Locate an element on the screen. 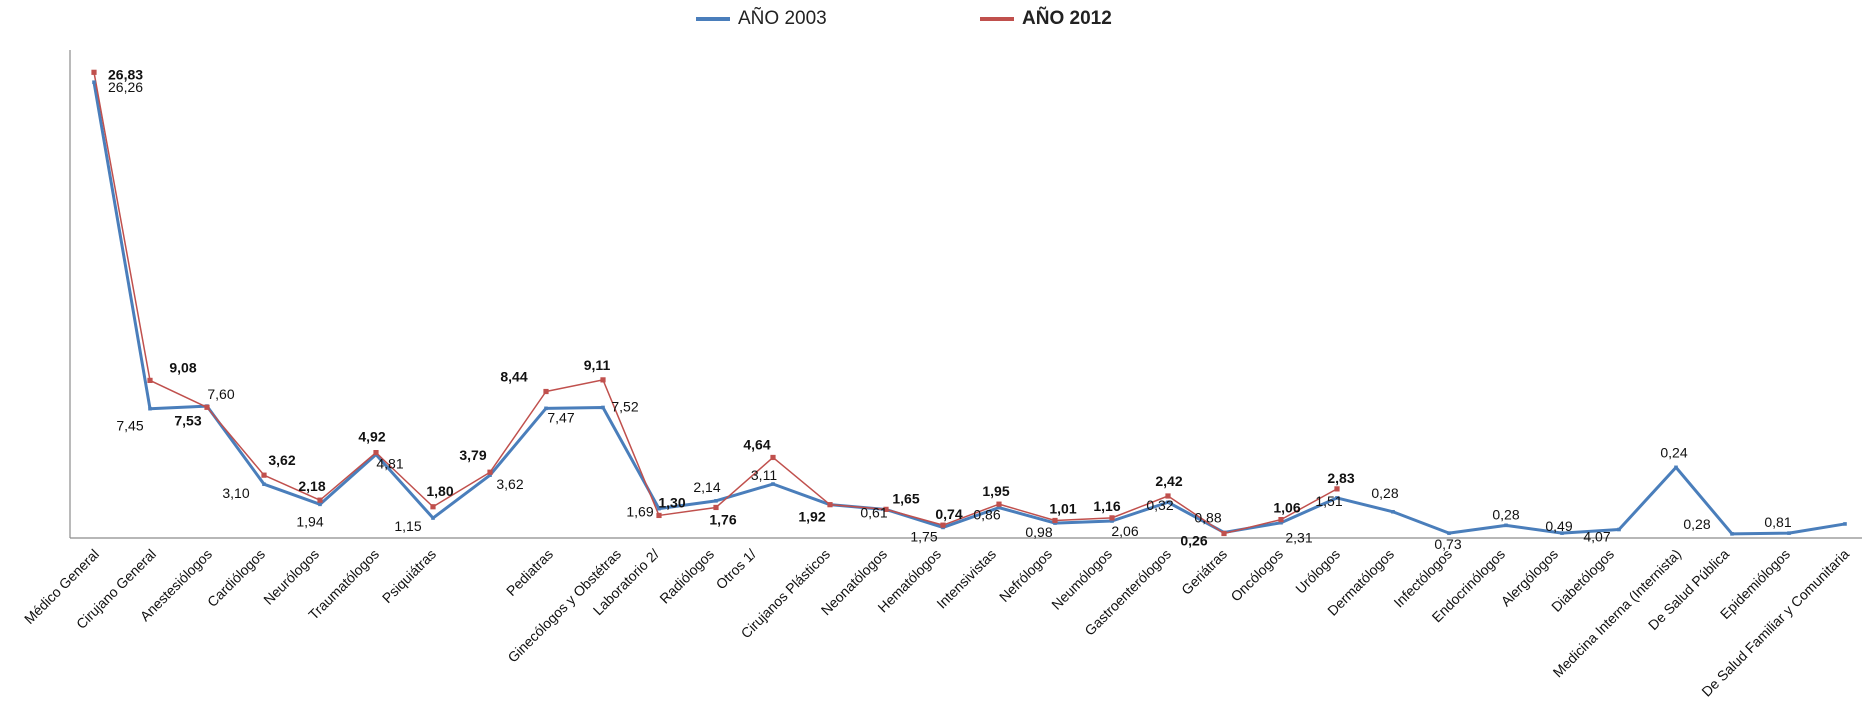 The width and height of the screenshot is (1868, 723). data-label-2003-16: 0,86 is located at coordinates (986, 515).